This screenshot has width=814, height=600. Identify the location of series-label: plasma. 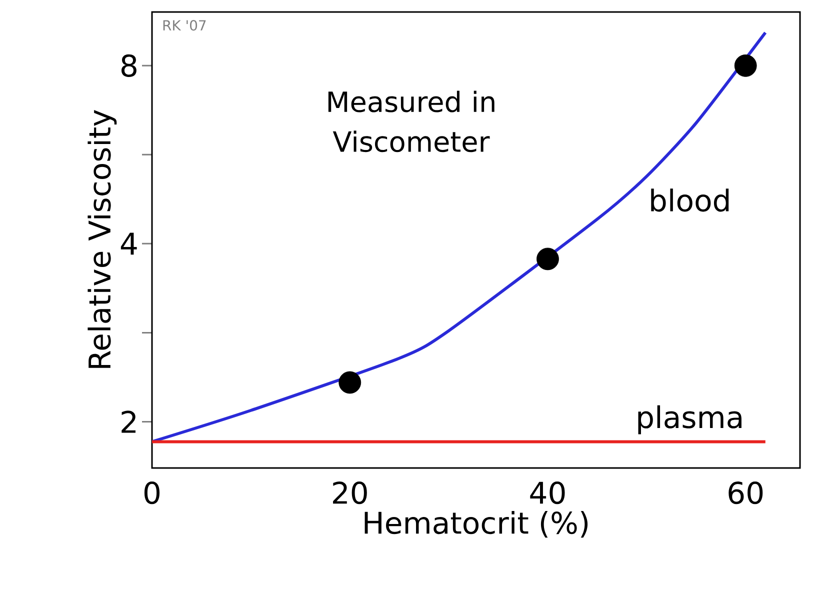
(690, 419).